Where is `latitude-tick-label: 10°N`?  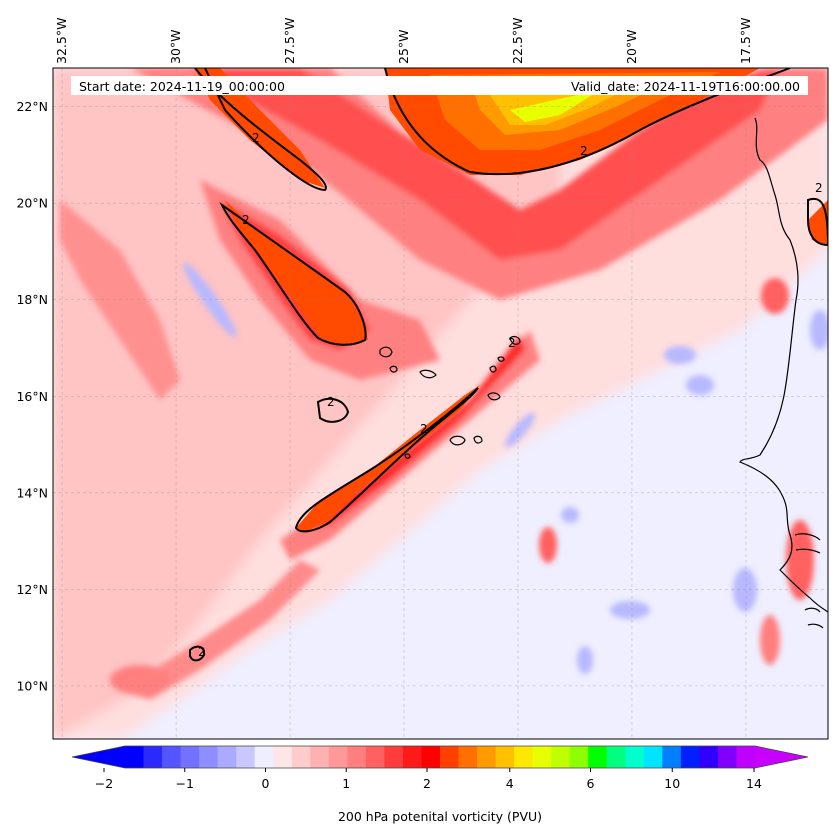
latitude-tick-label: 10°N is located at coordinates (32, 685).